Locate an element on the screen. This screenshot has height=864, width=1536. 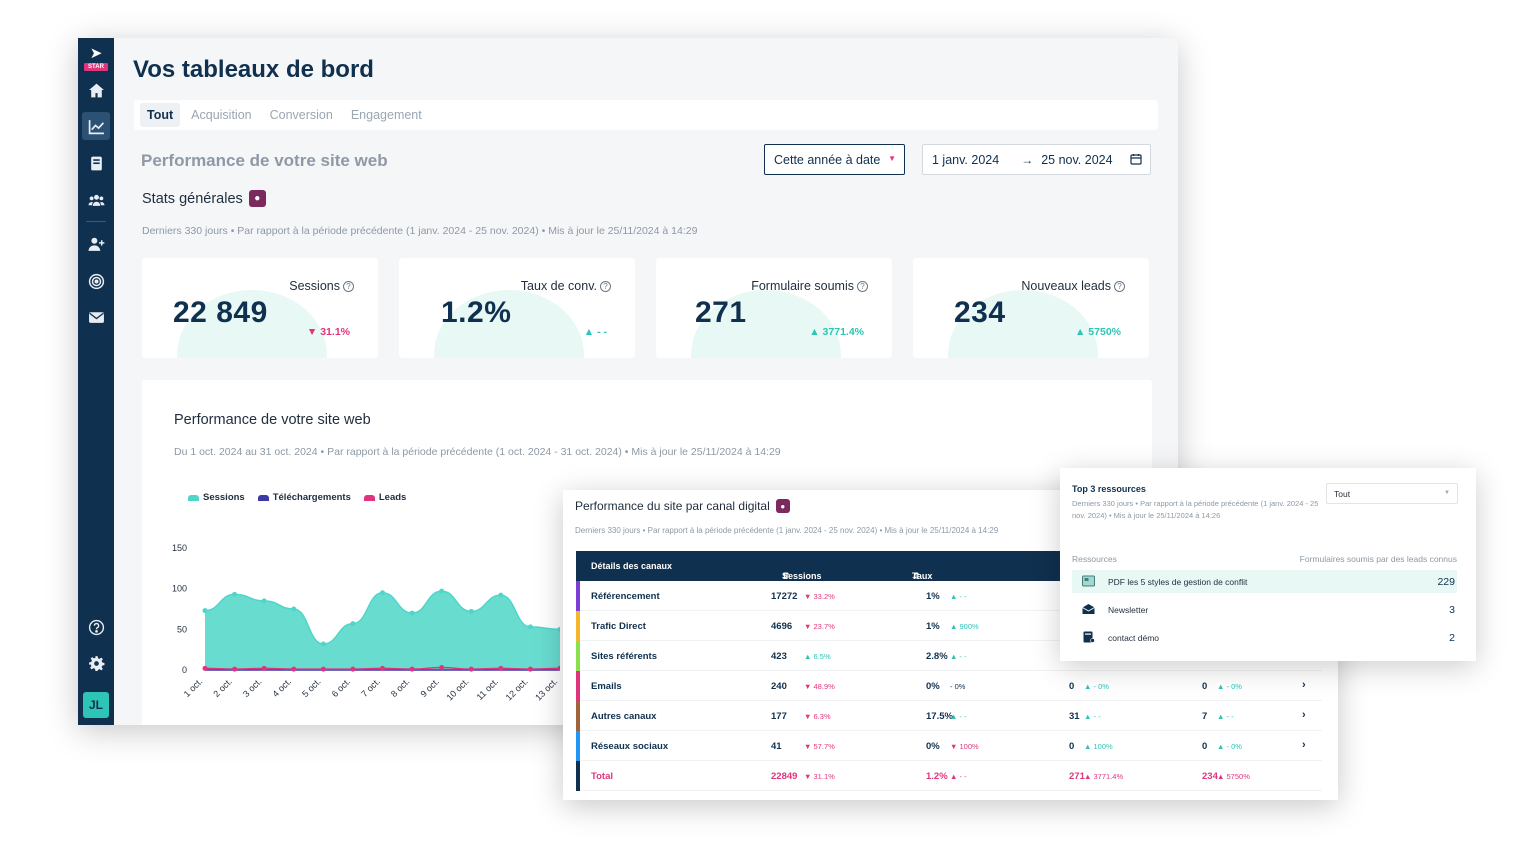
kpi-delta-value: 5750% is located at coordinates (1104, 332).